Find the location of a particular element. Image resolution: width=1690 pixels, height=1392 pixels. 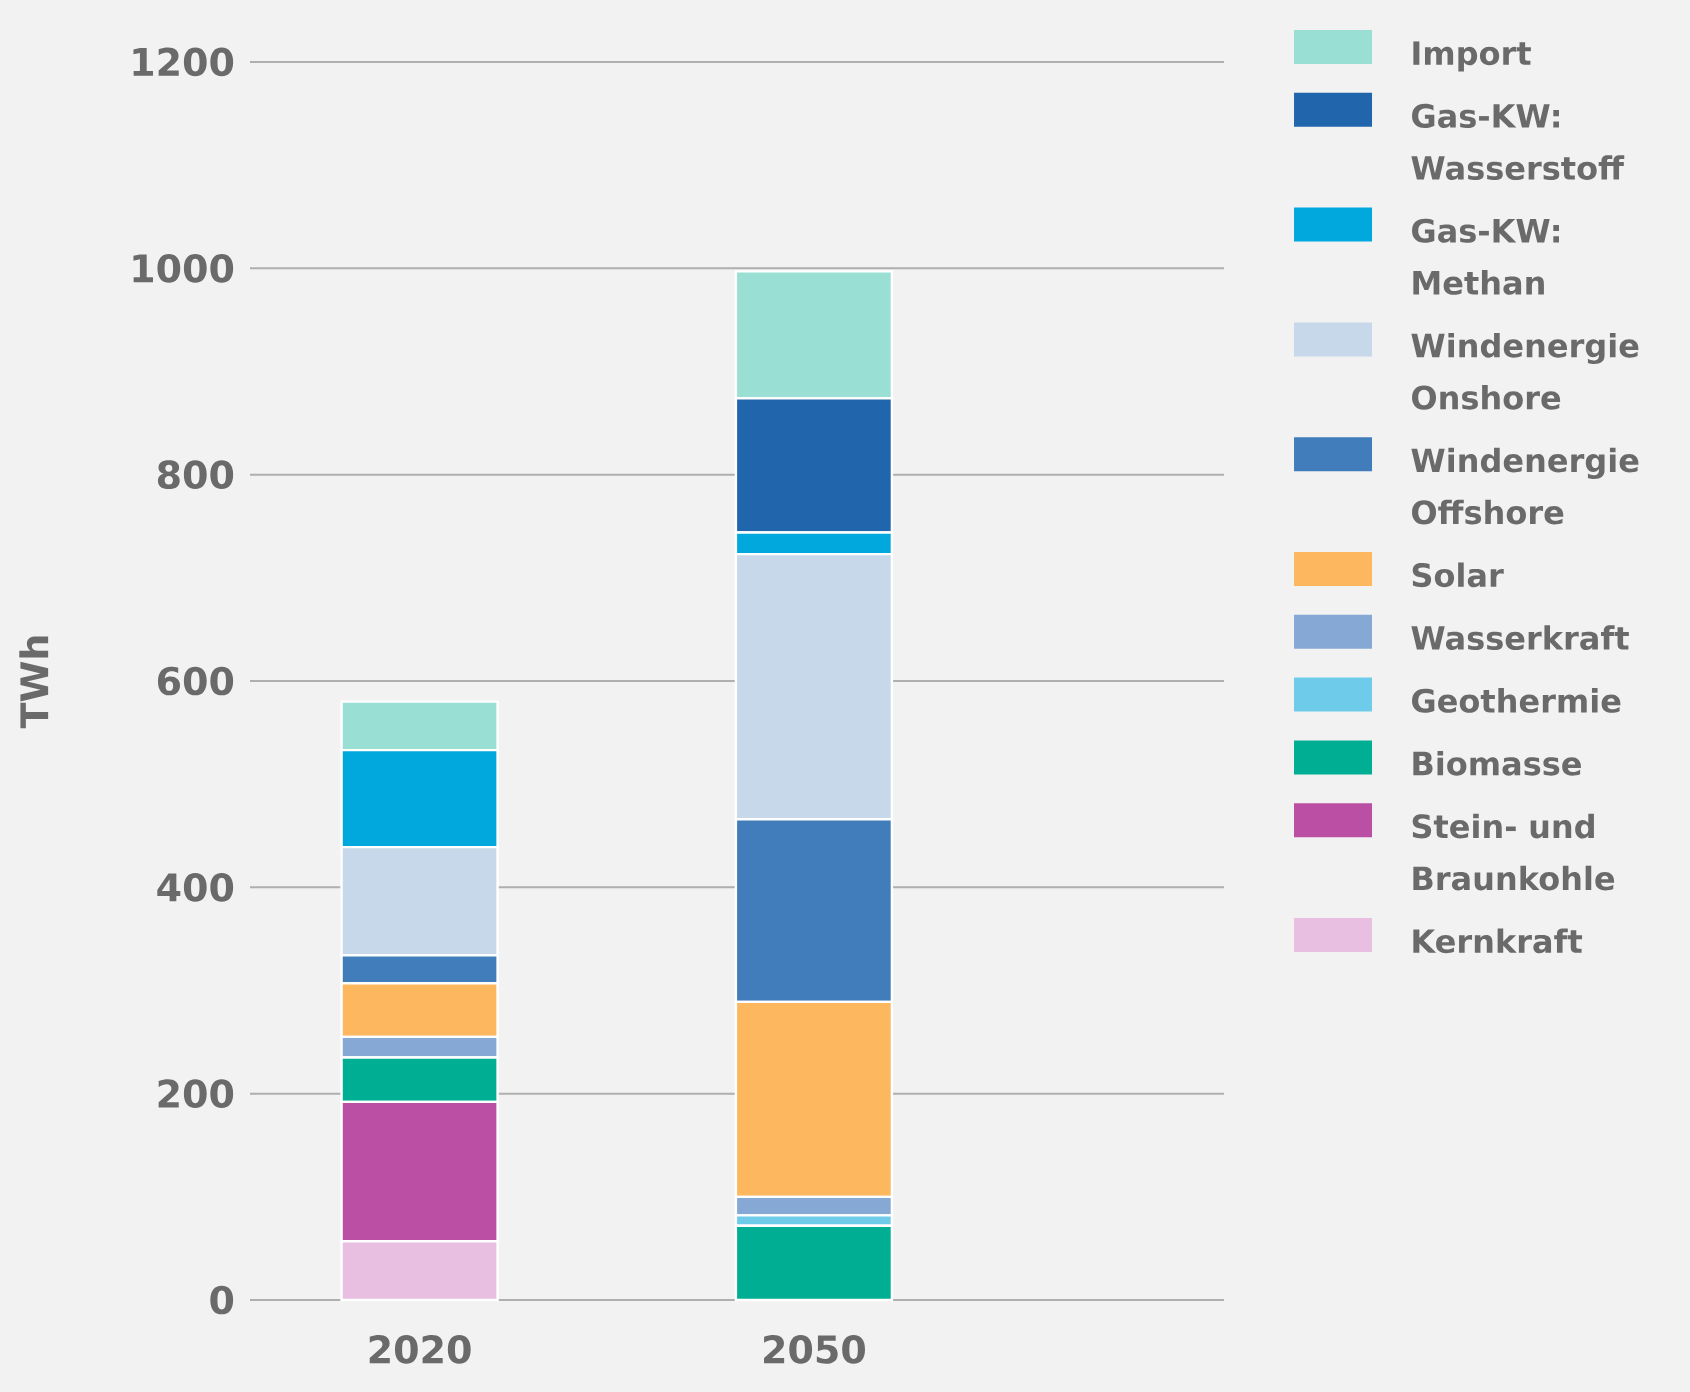

legend-label: Stein- und Braunkohle is located at coordinates (1513, 852).